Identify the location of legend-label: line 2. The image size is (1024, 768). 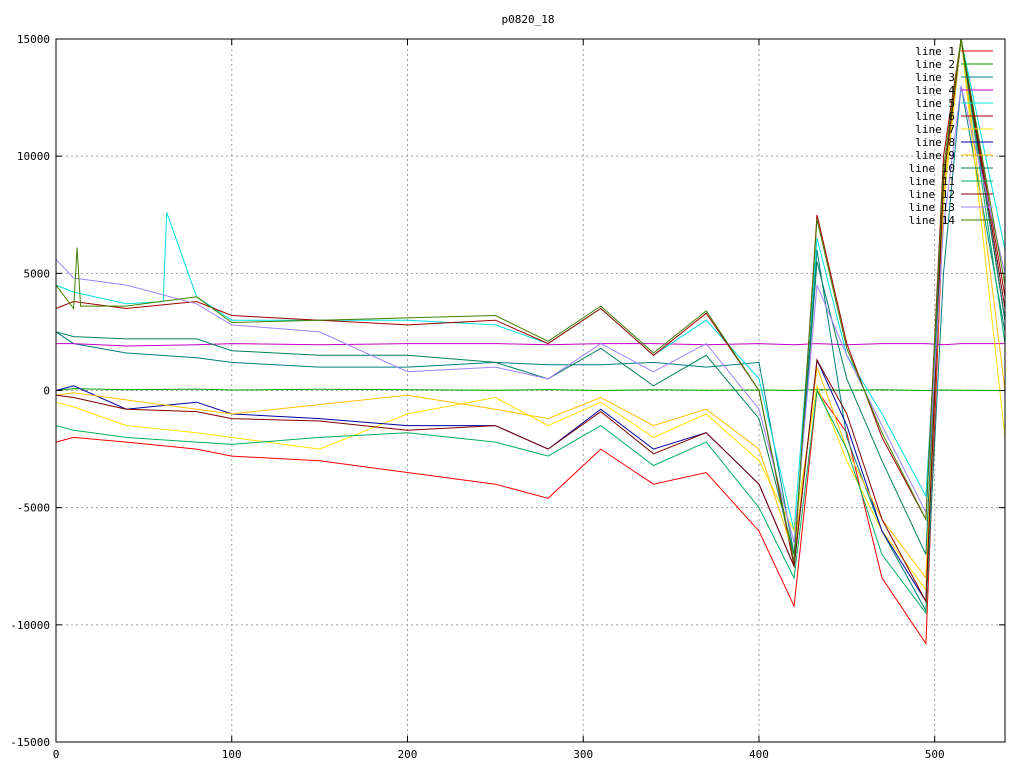
(935, 64).